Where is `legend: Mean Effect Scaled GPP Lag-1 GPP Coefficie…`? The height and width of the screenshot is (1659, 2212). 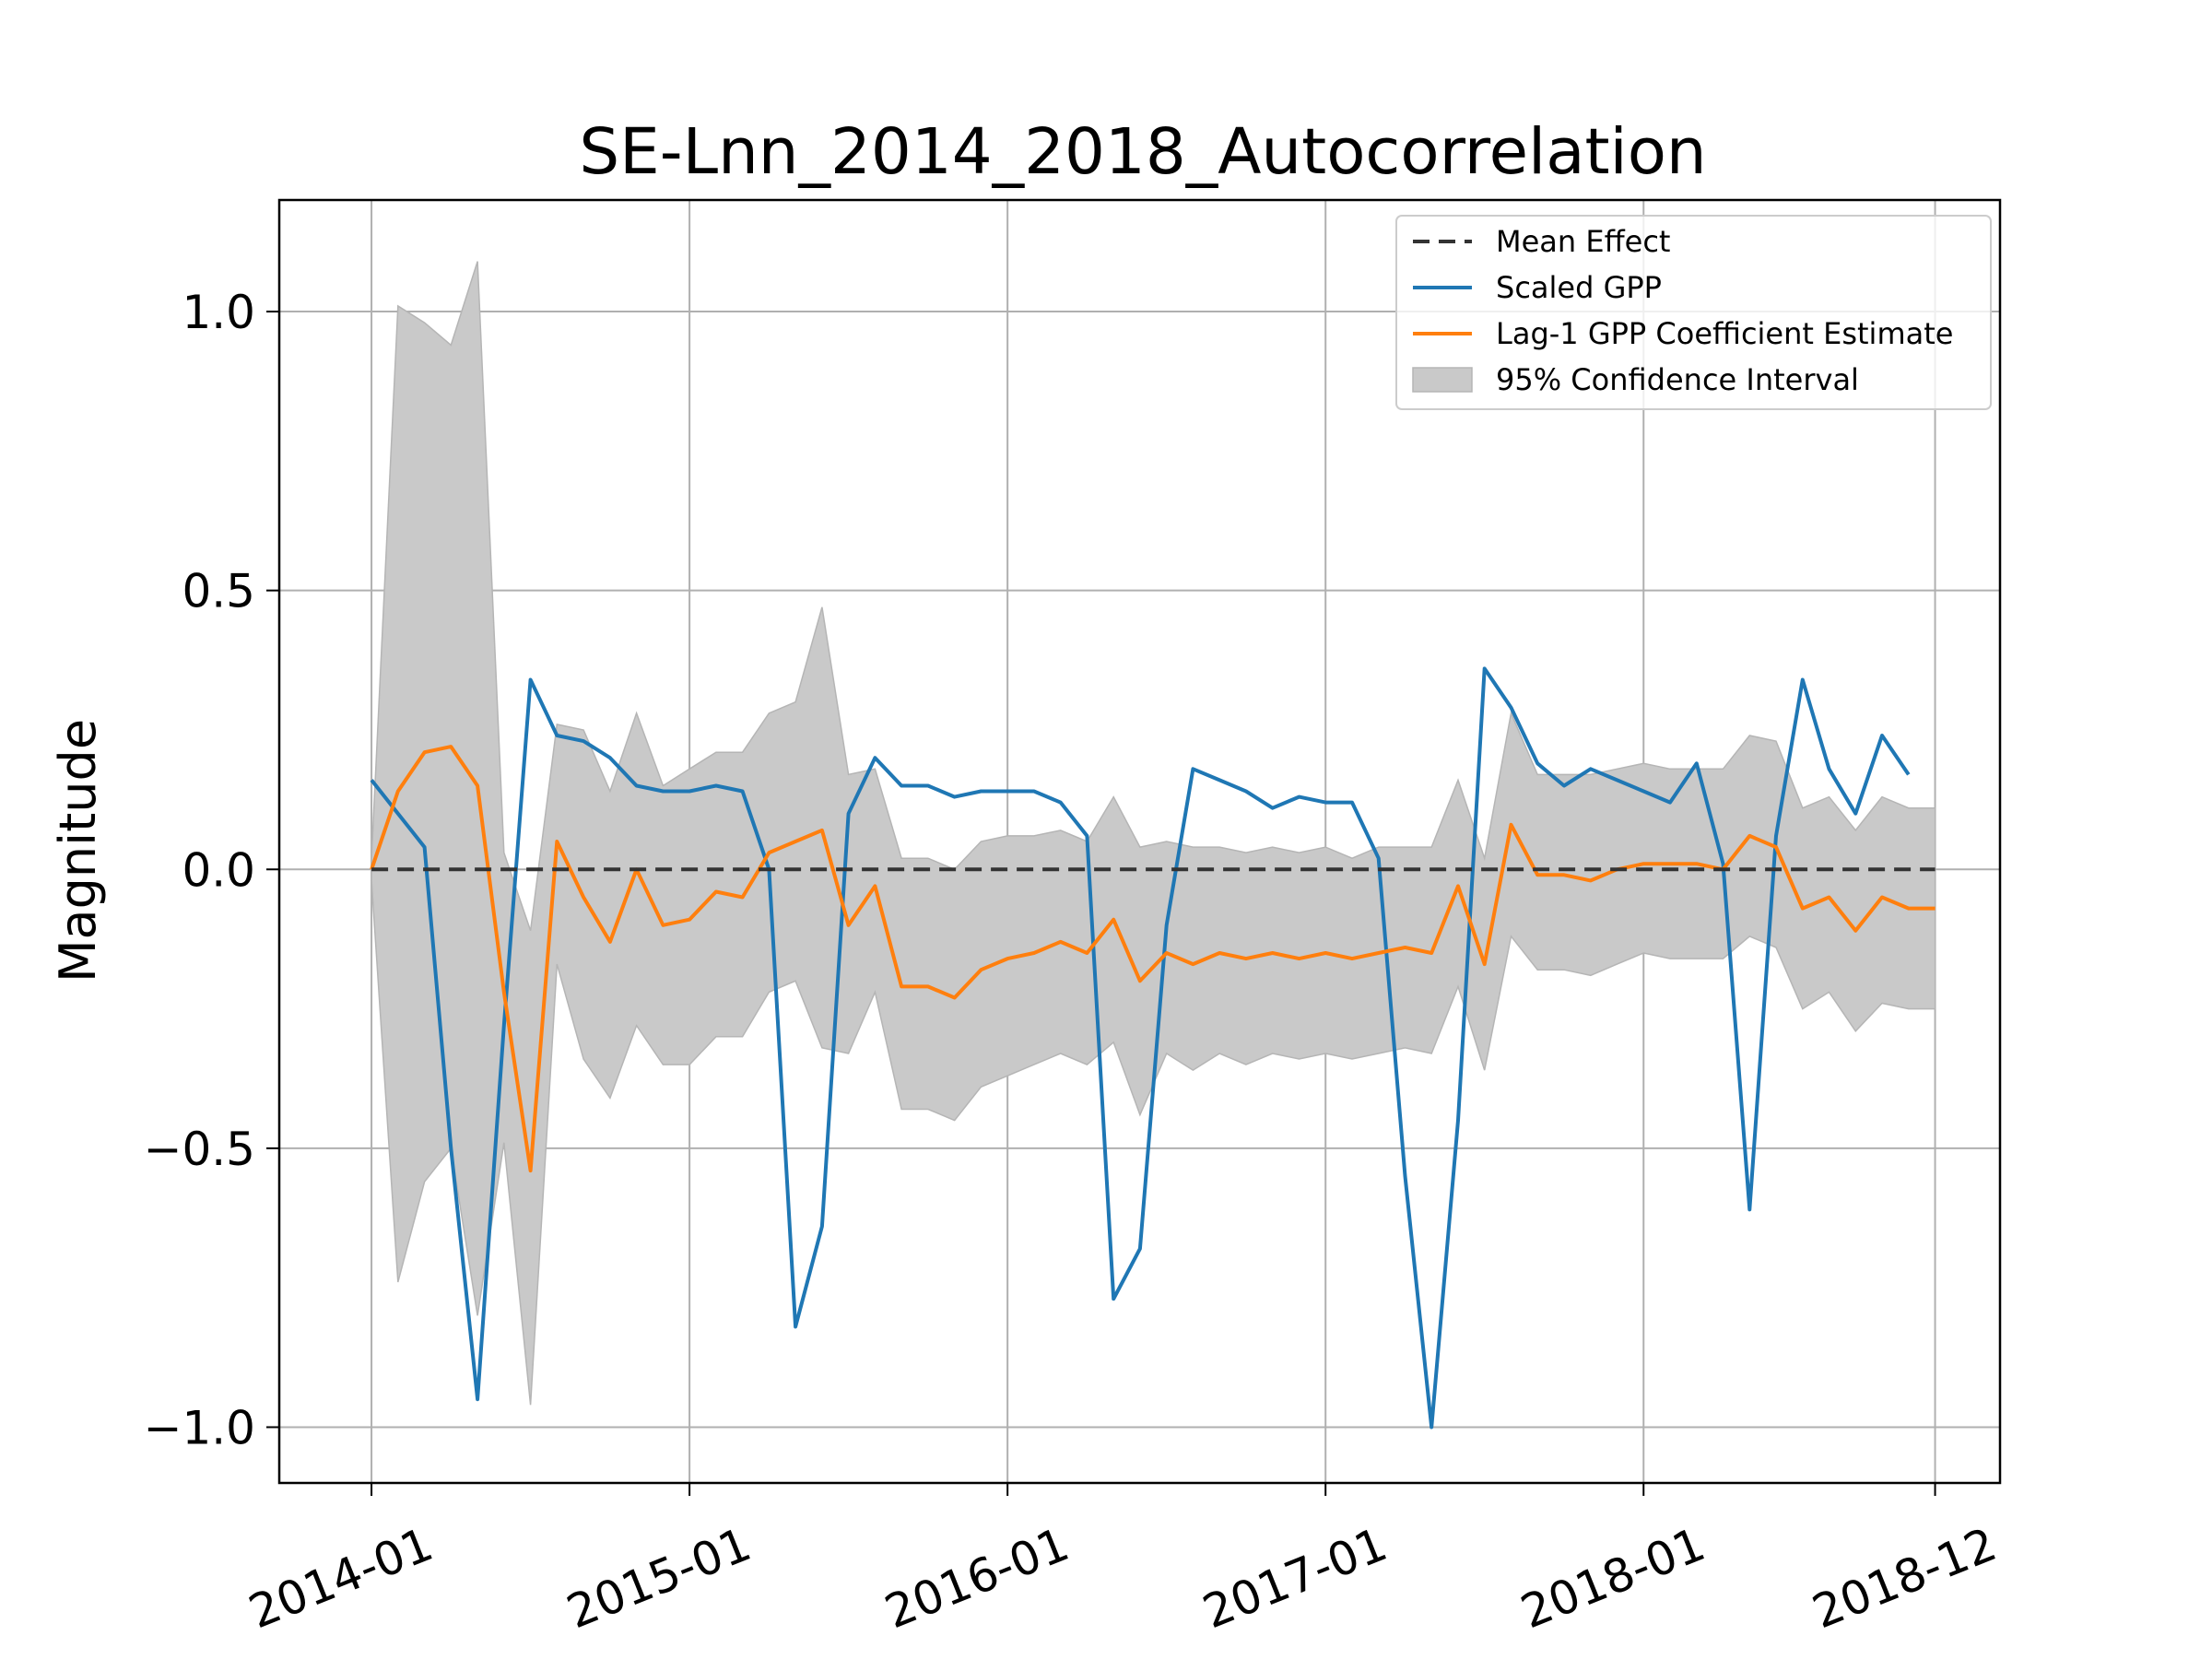
legend: Mean Effect Scaled GPP Lag-1 GPP Coefficie… is located at coordinates (1693, 312).